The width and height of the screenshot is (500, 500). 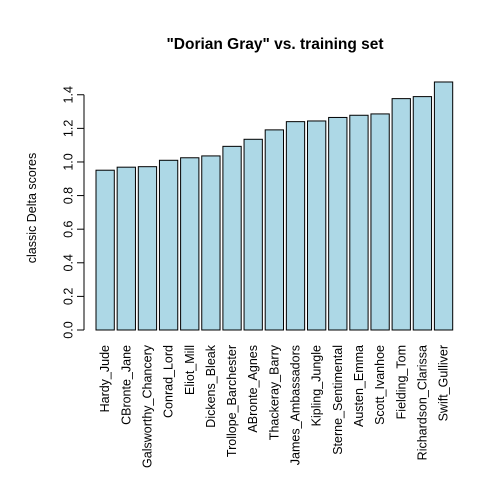 What do you see at coordinates (380, 222) in the screenshot?
I see `bar-Scott_Ivanhoe` at bounding box center [380, 222].